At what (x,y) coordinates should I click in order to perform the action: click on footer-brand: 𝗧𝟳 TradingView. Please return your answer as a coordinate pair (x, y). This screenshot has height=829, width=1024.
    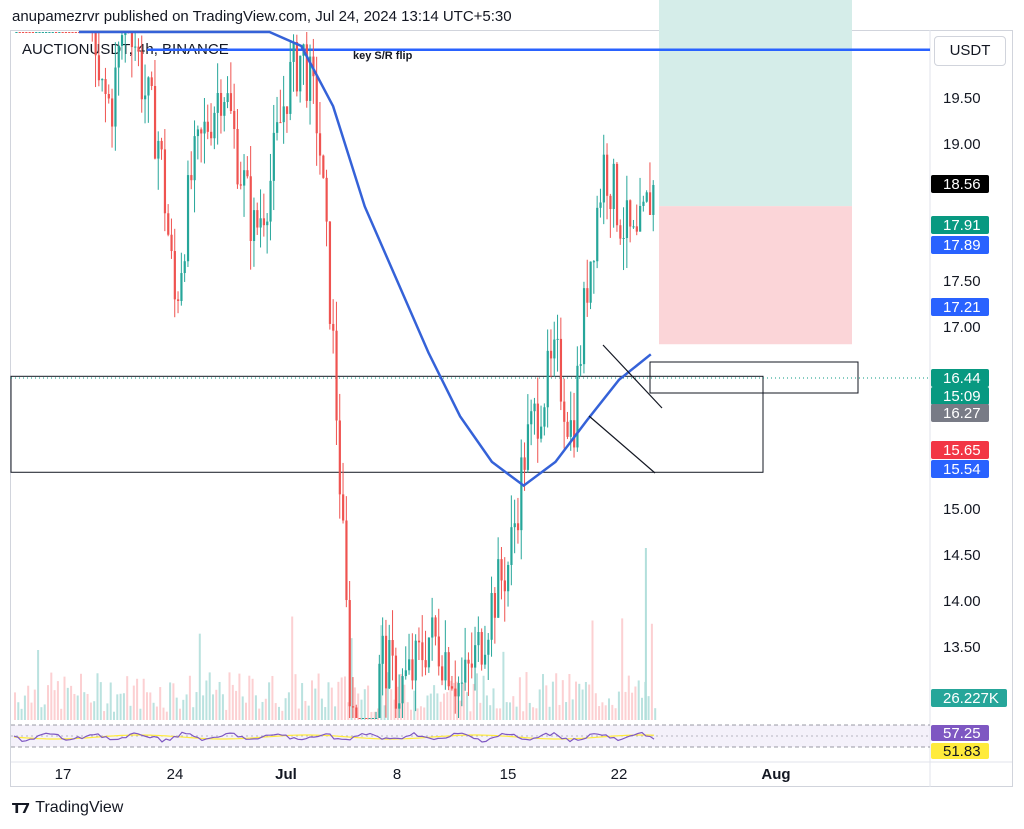
    Looking at the image, I should click on (67, 808).